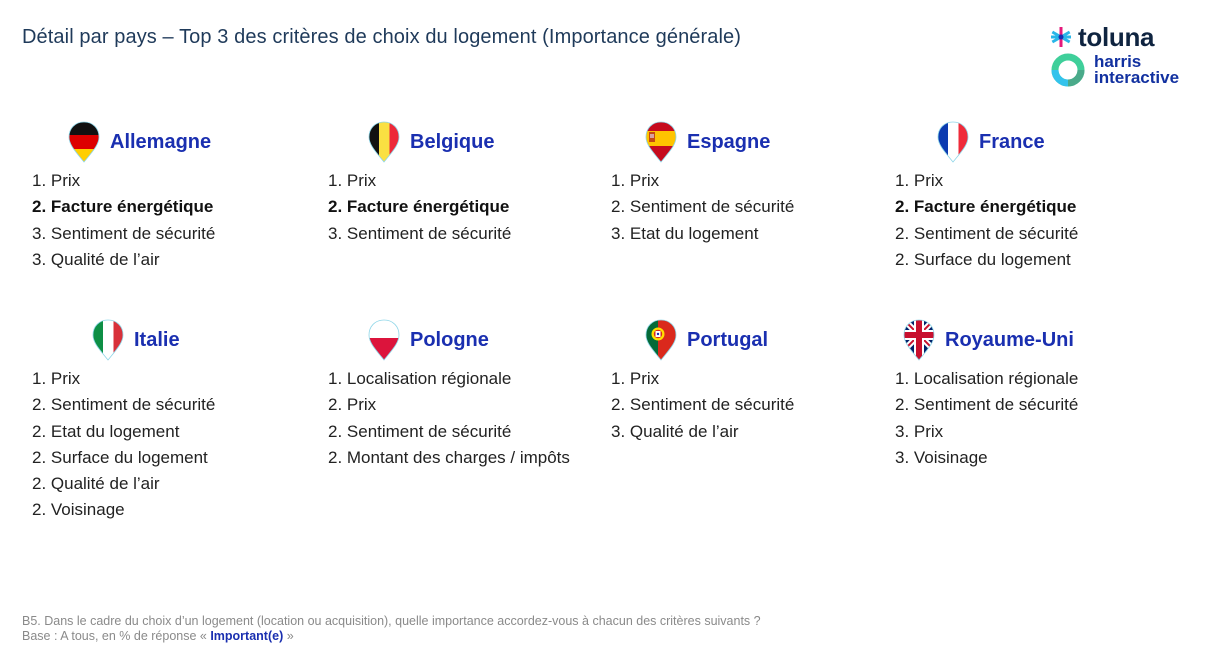  Describe the element at coordinates (452, 141) in the screenshot. I see `country-name: Belgique` at that location.